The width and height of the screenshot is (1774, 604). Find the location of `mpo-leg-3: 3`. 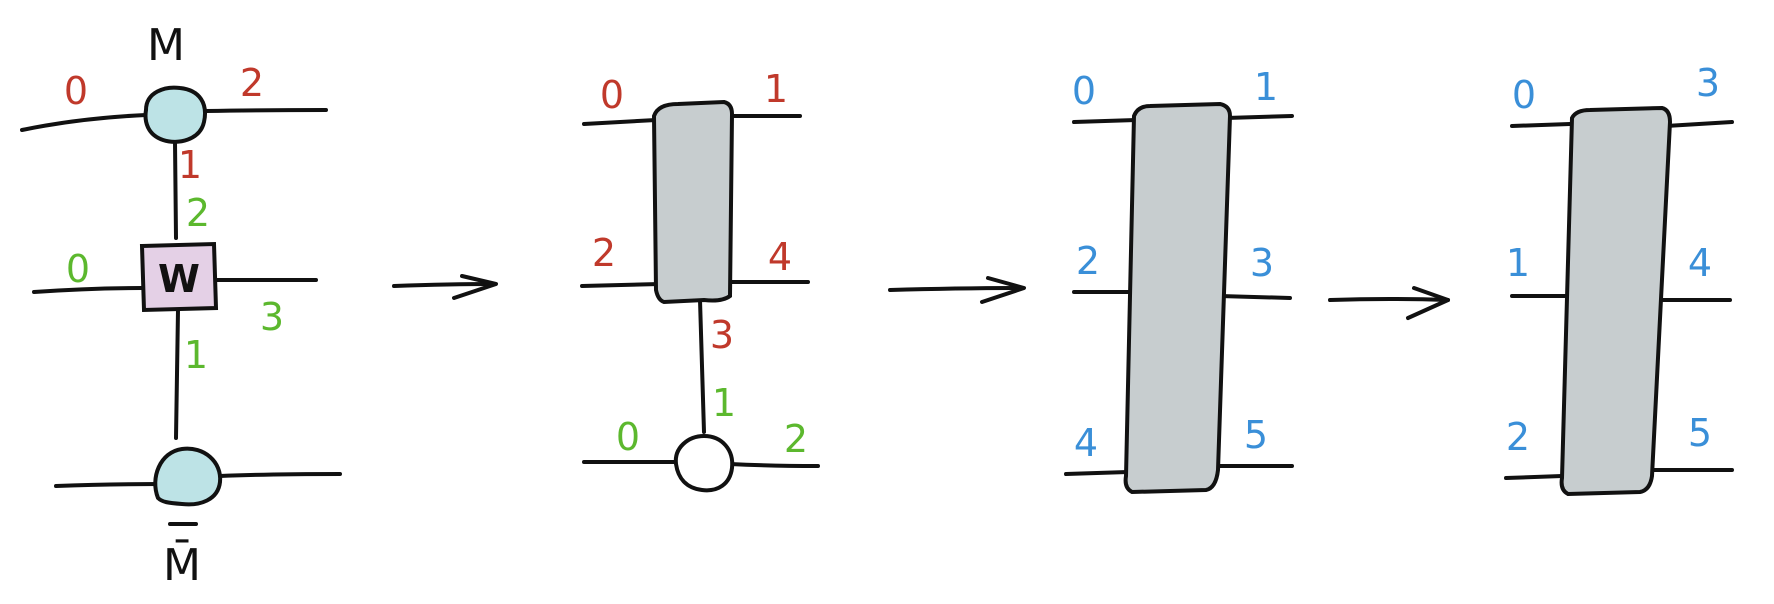

mpo-leg-3: 3 is located at coordinates (272, 317).